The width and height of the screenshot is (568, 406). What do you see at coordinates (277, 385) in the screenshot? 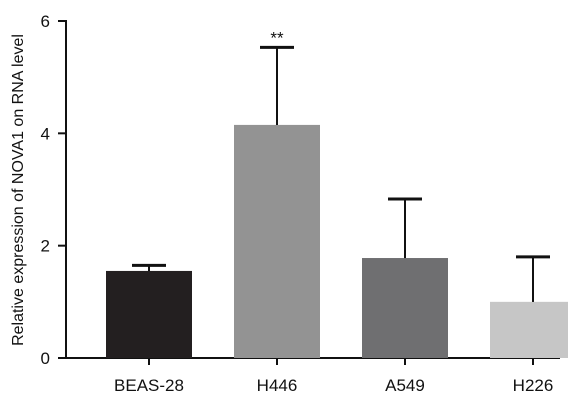
I see `x-tick-label: H446` at bounding box center [277, 385].